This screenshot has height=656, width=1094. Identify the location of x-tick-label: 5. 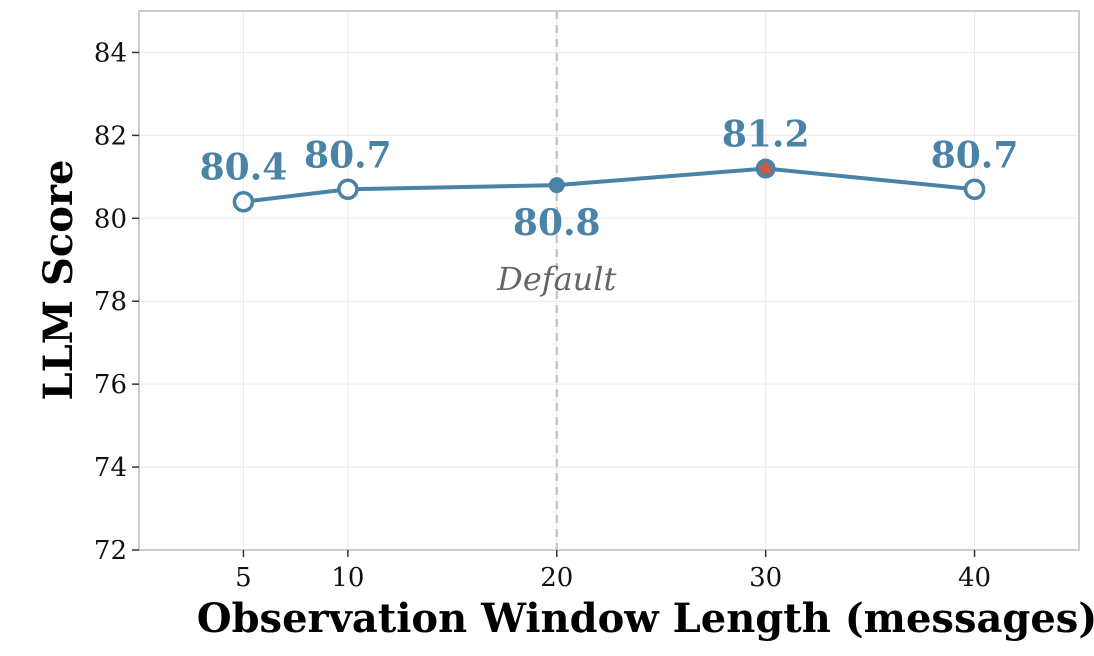
(243, 578).